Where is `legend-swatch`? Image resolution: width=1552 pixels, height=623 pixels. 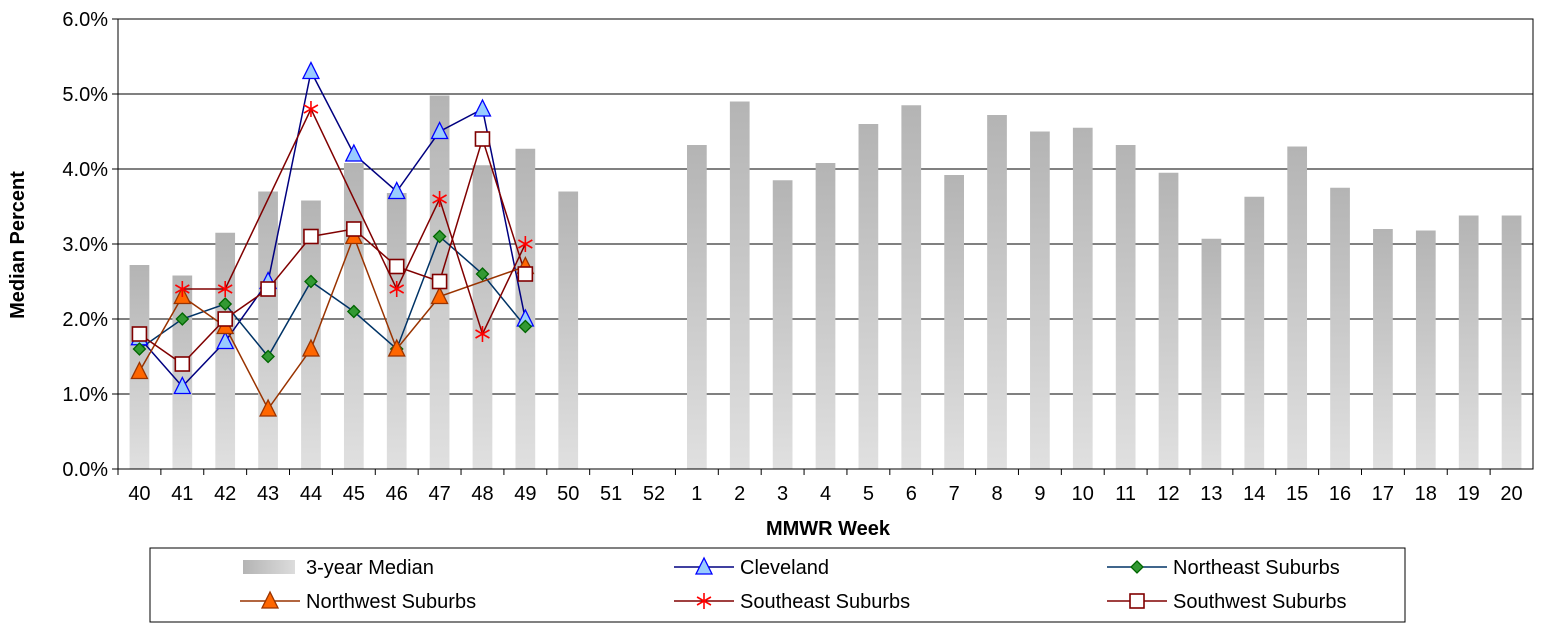
legend-swatch is located at coordinates (269, 567).